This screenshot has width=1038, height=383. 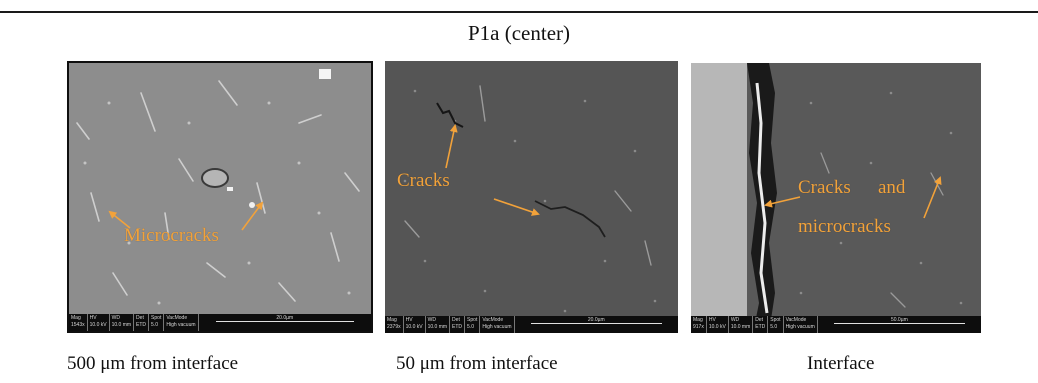 I want to click on infobar-value: 1543x, so click(x=78, y=325).